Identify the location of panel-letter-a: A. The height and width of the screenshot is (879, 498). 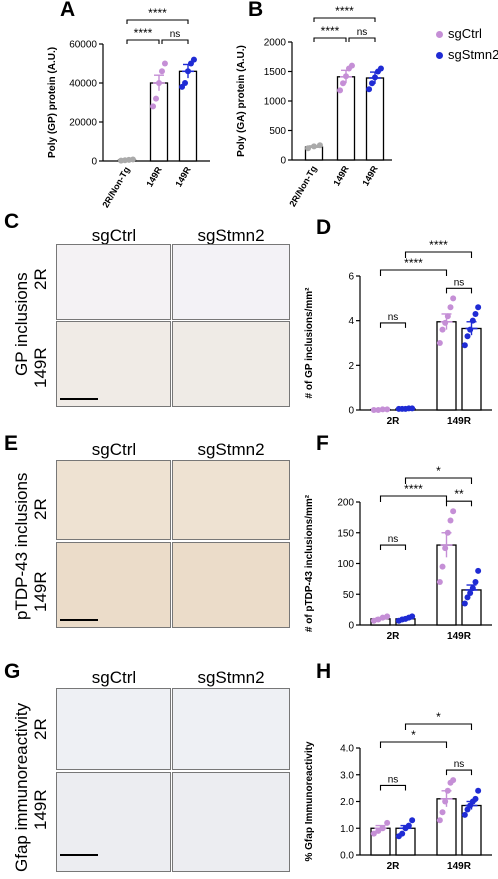
(68, 10).